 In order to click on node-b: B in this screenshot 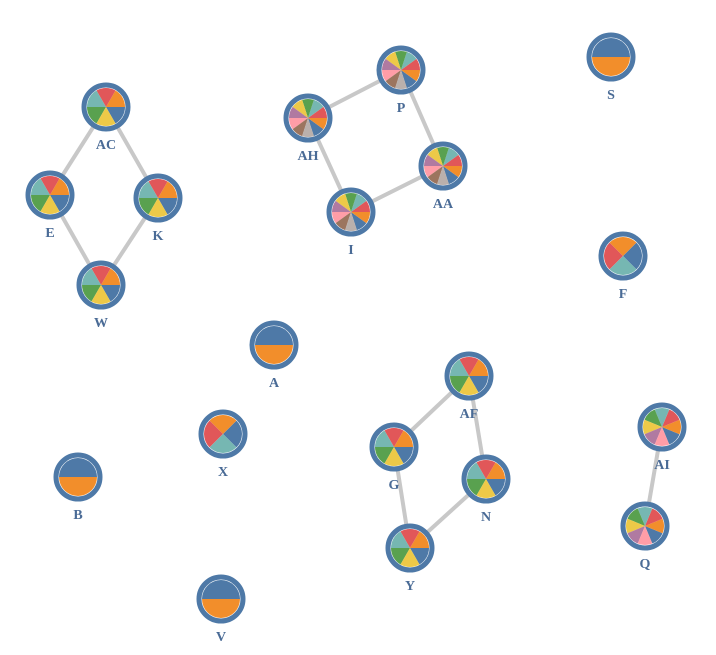, I will do `click(78, 489)`.